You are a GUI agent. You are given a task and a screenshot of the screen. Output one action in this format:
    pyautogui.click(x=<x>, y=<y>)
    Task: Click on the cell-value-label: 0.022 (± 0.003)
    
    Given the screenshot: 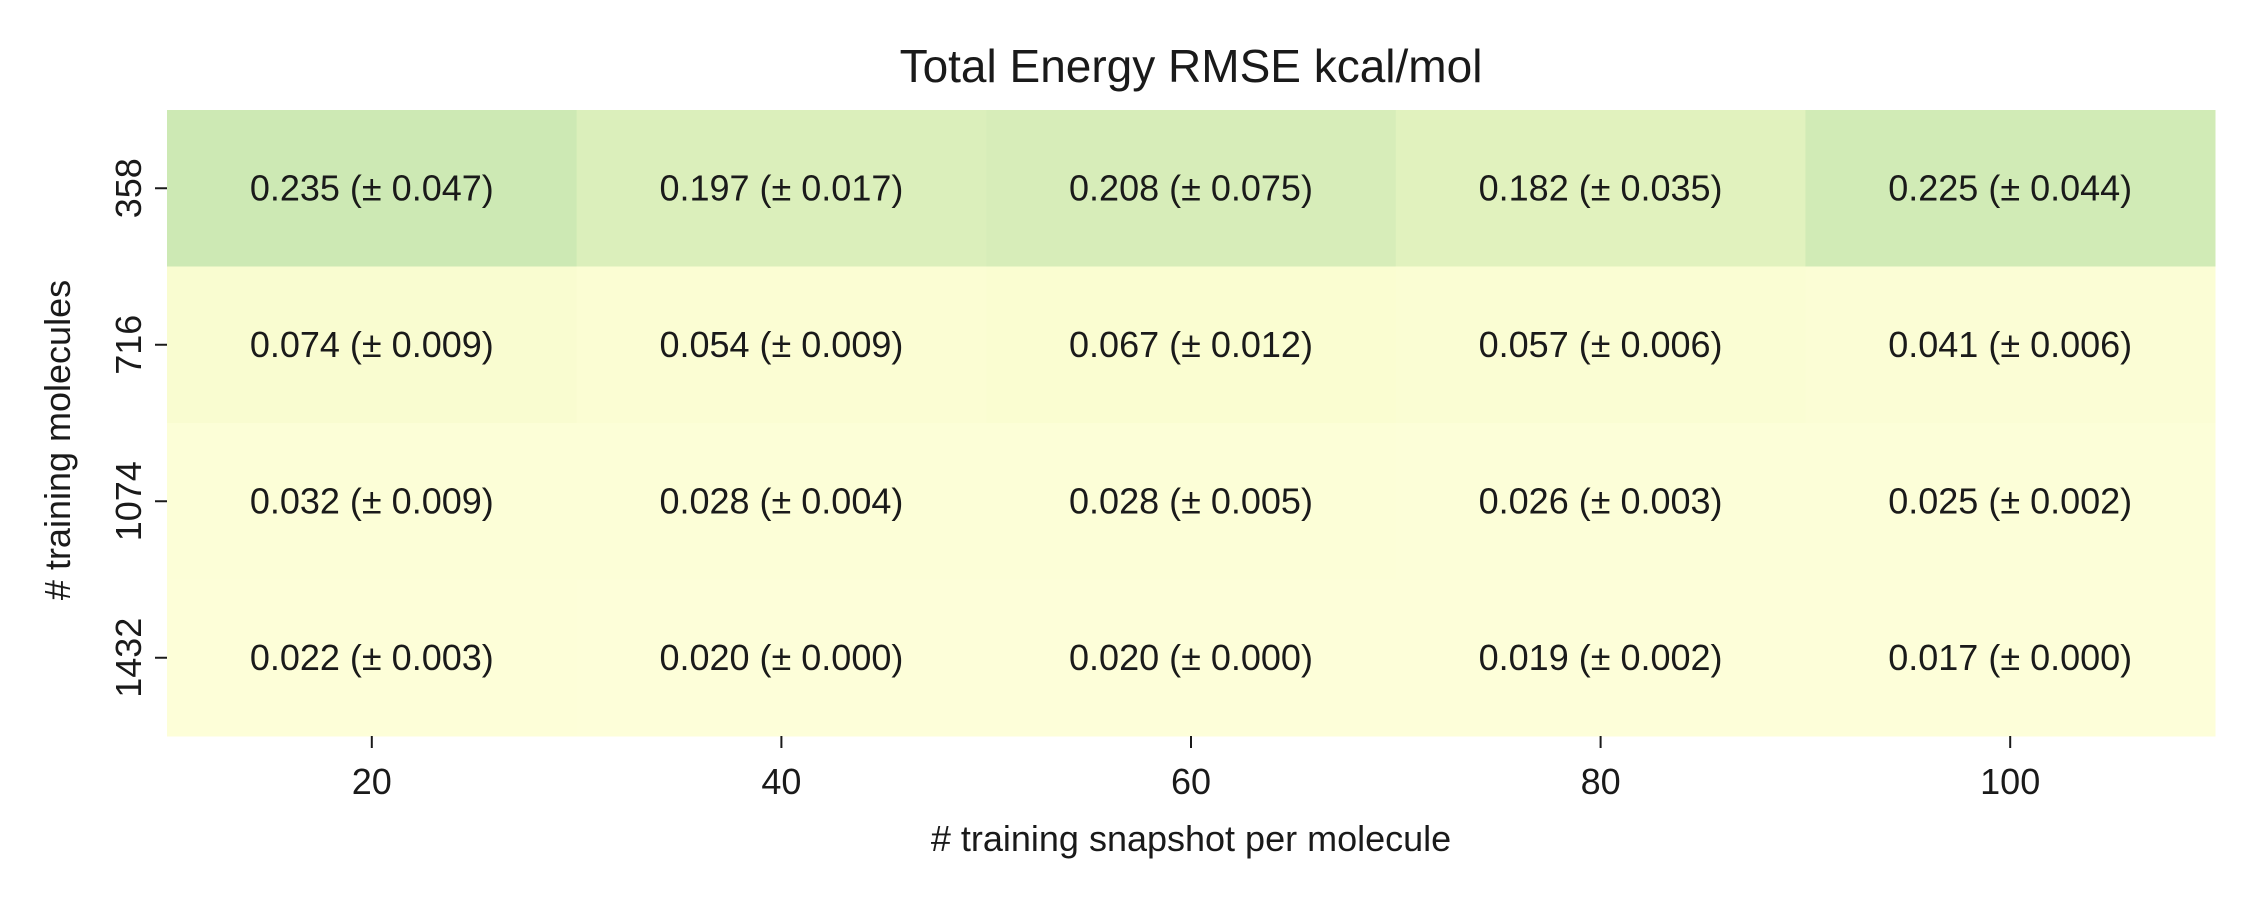 What is the action you would take?
    pyautogui.click(x=372, y=657)
    